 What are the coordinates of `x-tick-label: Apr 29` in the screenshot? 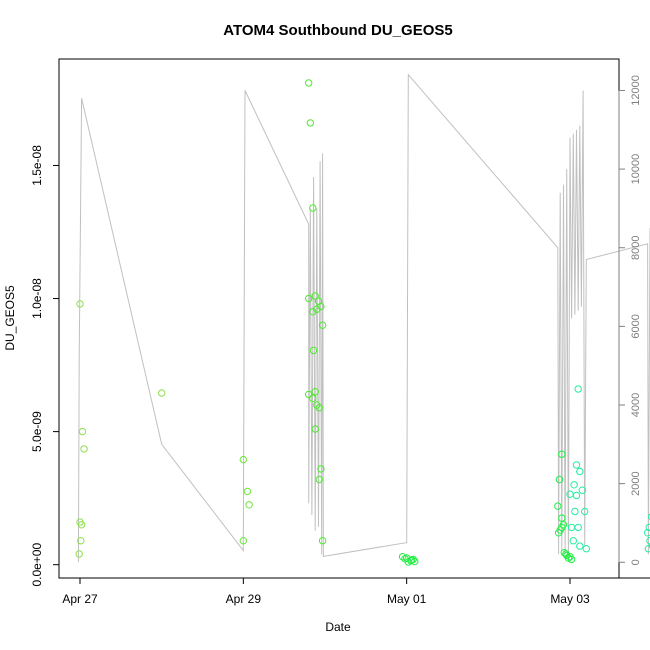 It's located at (244, 599).